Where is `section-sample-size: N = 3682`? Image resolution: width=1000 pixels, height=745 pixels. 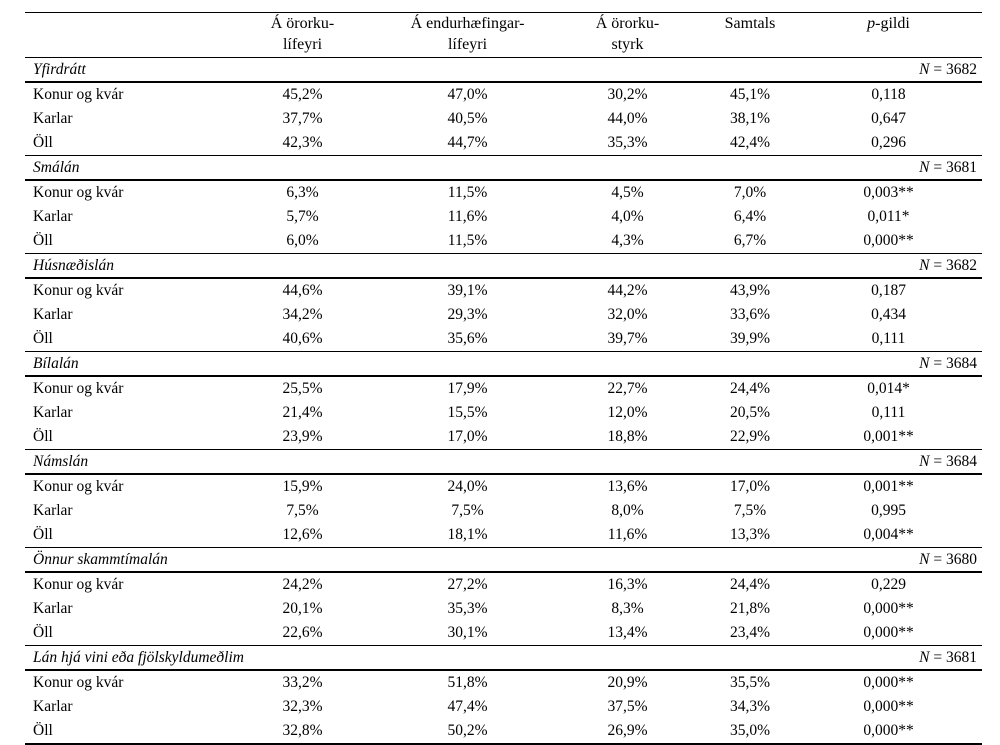 section-sample-size: N = 3682 is located at coordinates (888, 266).